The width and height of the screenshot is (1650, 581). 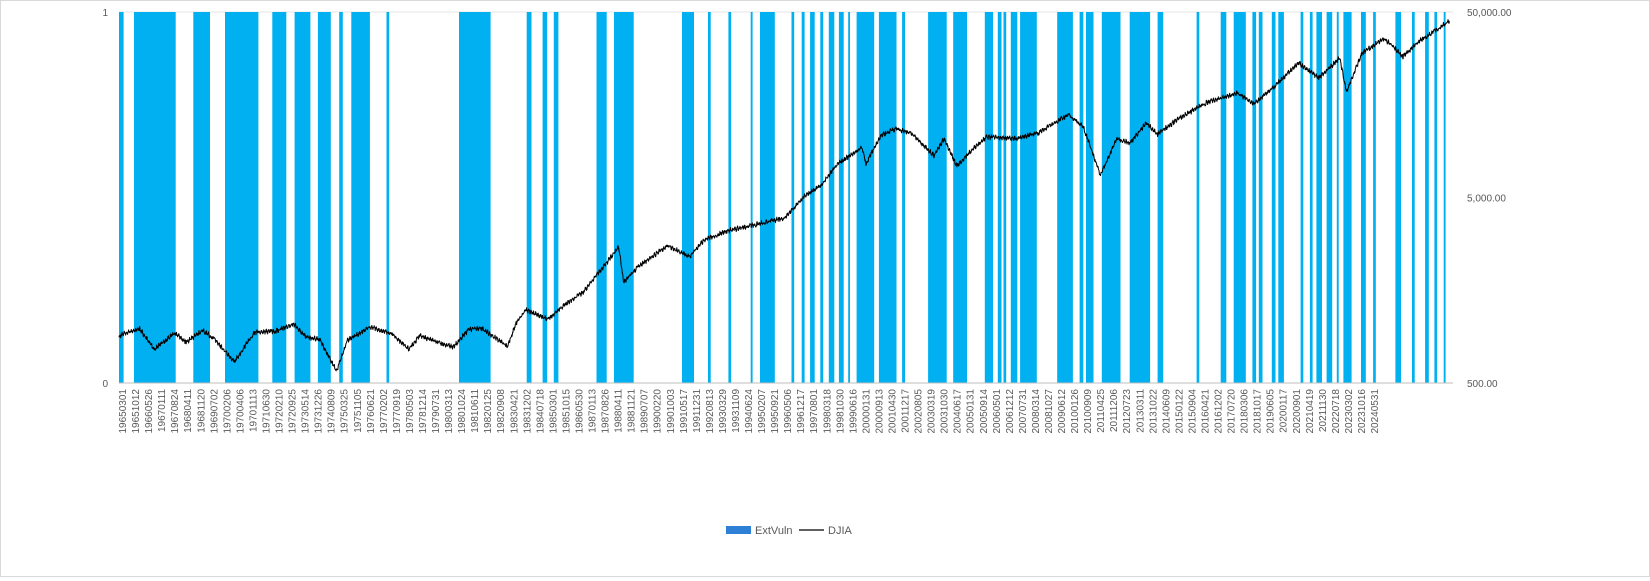 I want to click on x-tick-label: 19860530, so click(x=580, y=411).